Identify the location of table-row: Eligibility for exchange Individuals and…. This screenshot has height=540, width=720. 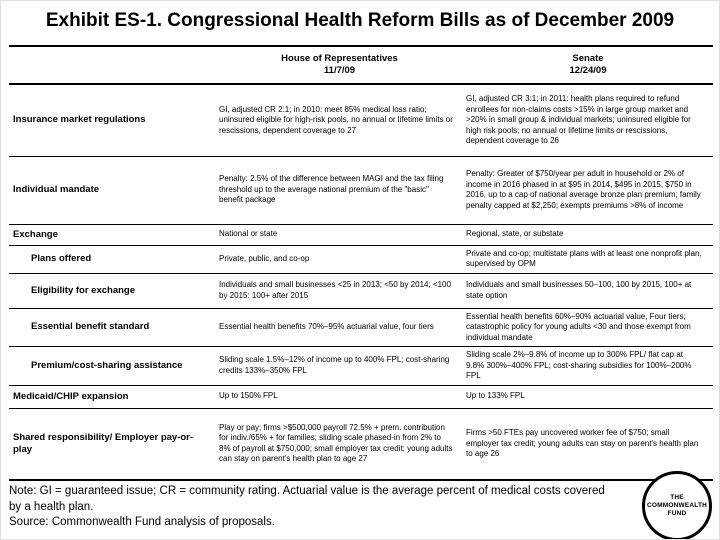
(361, 290).